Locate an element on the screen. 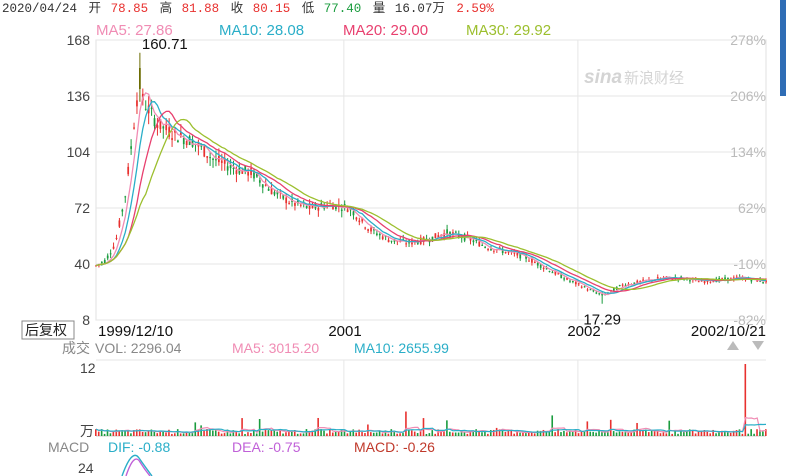 This screenshot has width=786, height=476. header-date: 2020/04/24 is located at coordinates (39, 9).